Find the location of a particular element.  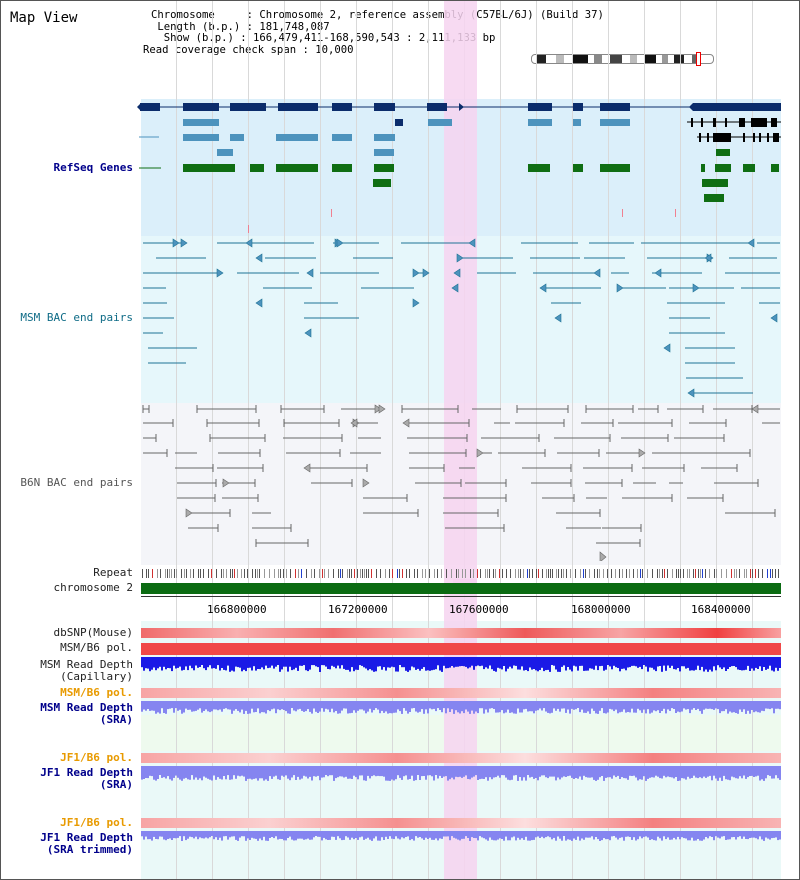

jf1-read-depth-label: JF1 Read Depth is located at coordinates (86, 772).